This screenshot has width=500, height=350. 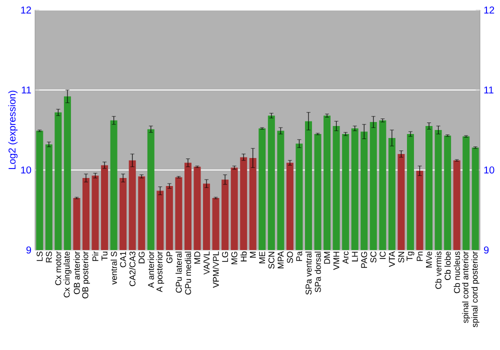 What do you see at coordinates (271, 260) in the screenshot?
I see `x-tick-label: SCN` at bounding box center [271, 260].